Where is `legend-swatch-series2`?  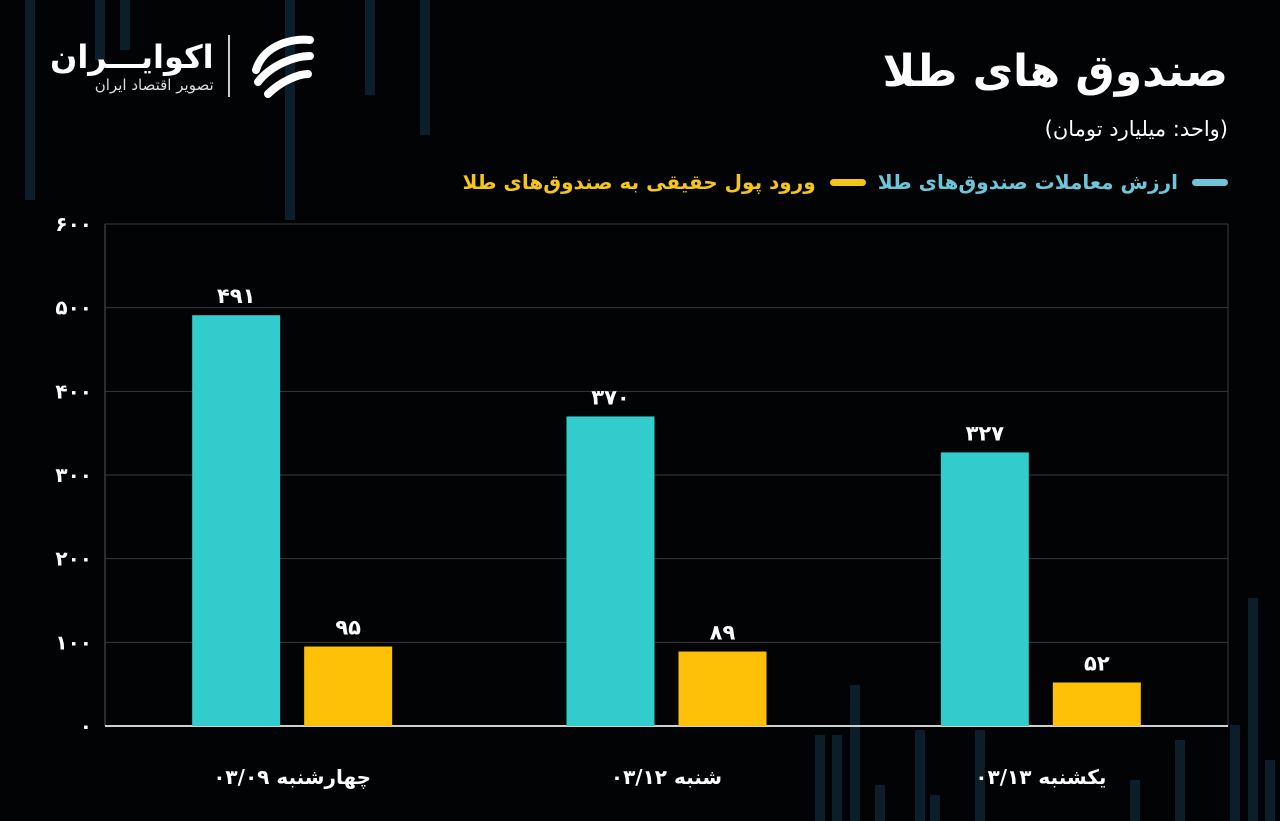 legend-swatch-series2 is located at coordinates (847, 182).